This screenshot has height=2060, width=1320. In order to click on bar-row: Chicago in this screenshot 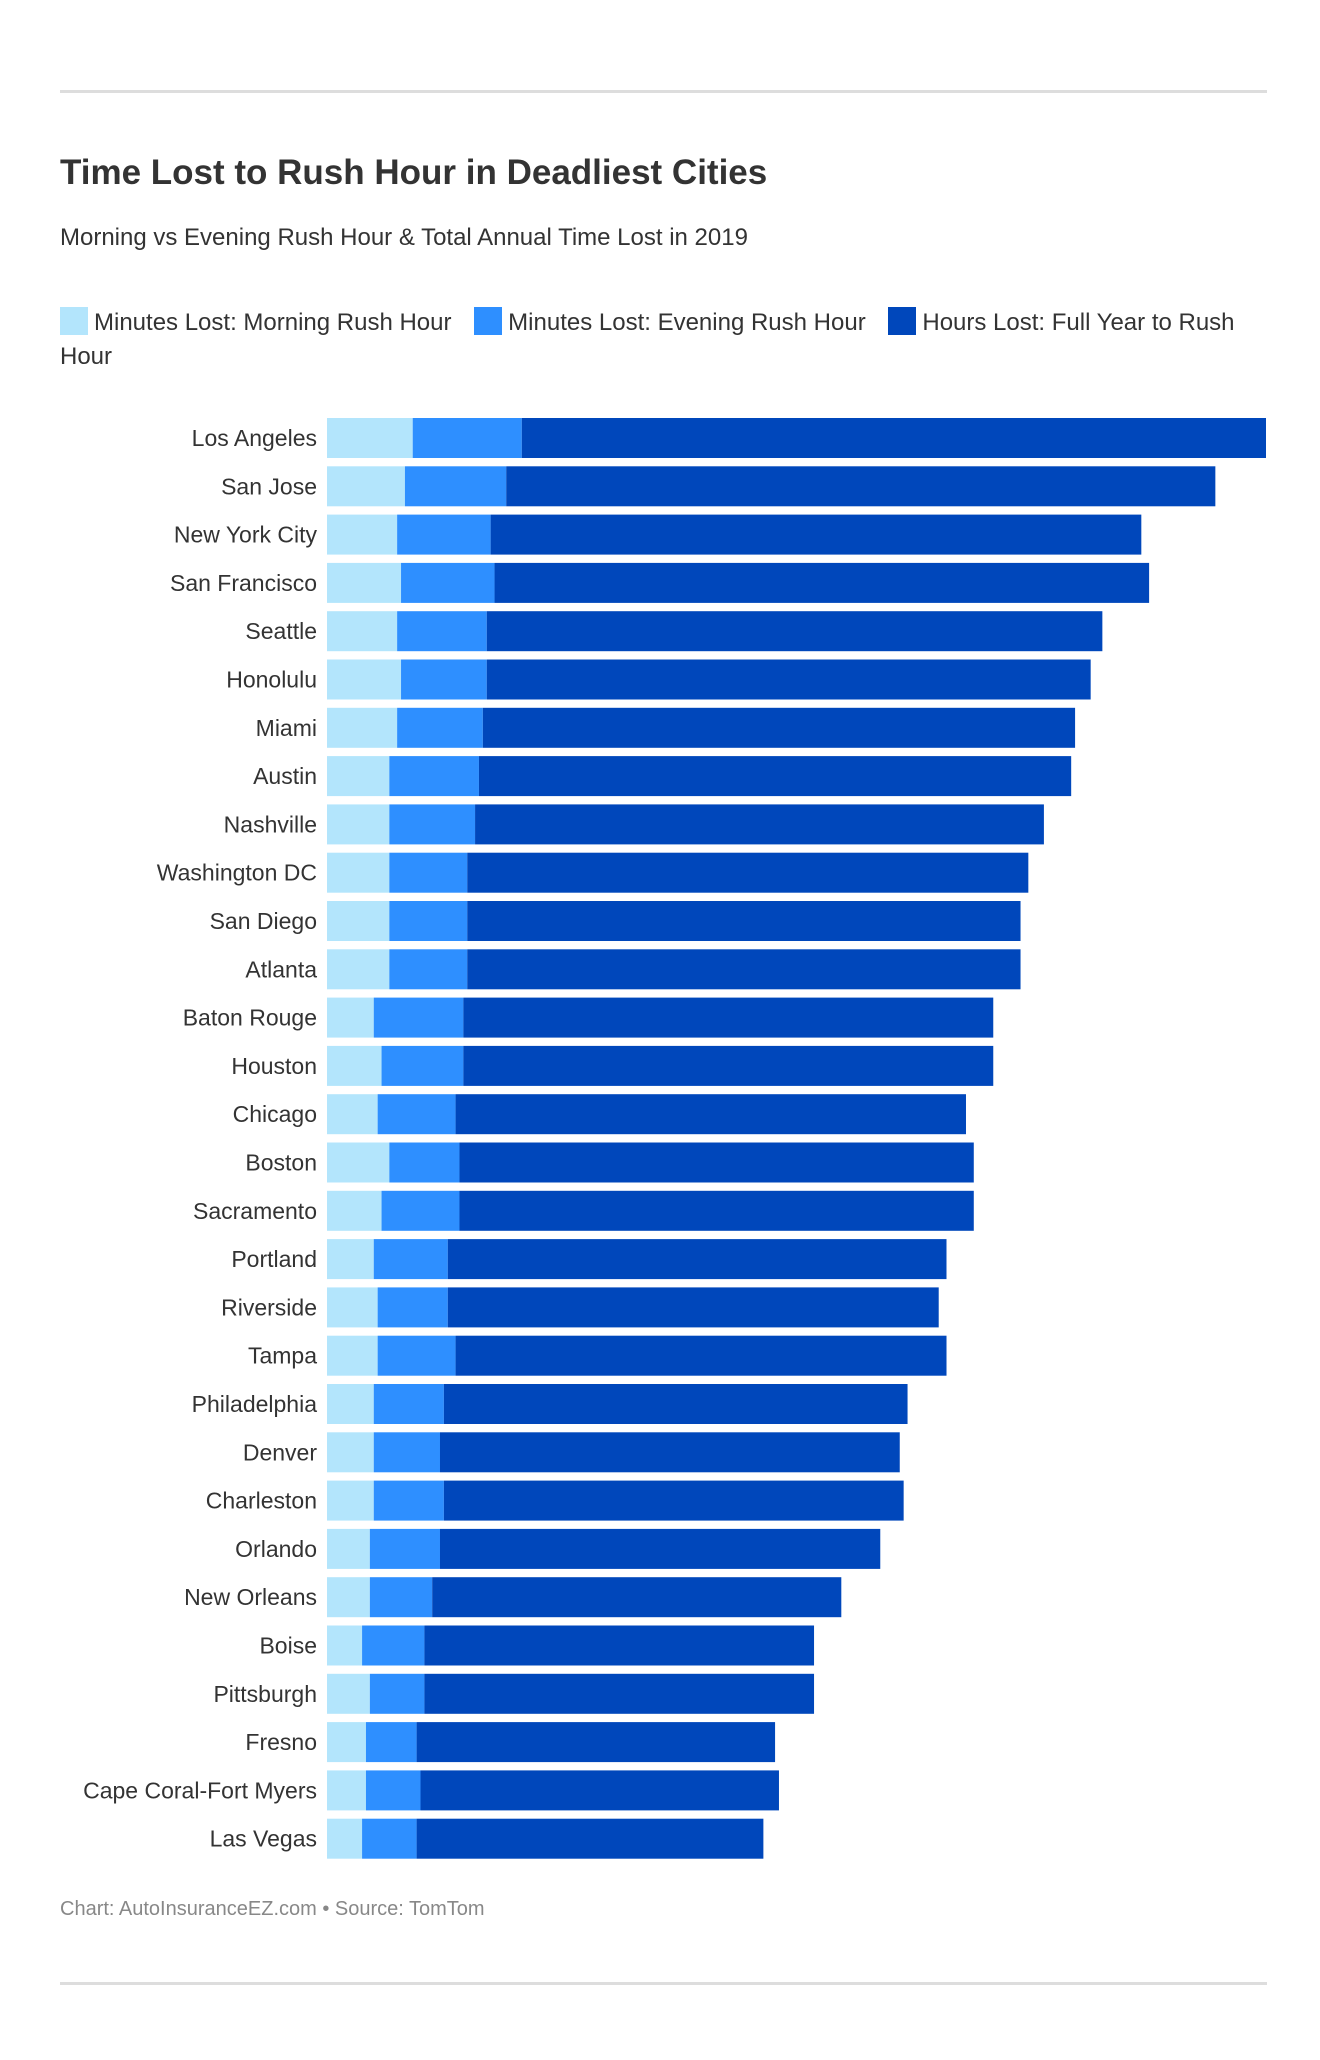, I will do `click(599, 1114)`.